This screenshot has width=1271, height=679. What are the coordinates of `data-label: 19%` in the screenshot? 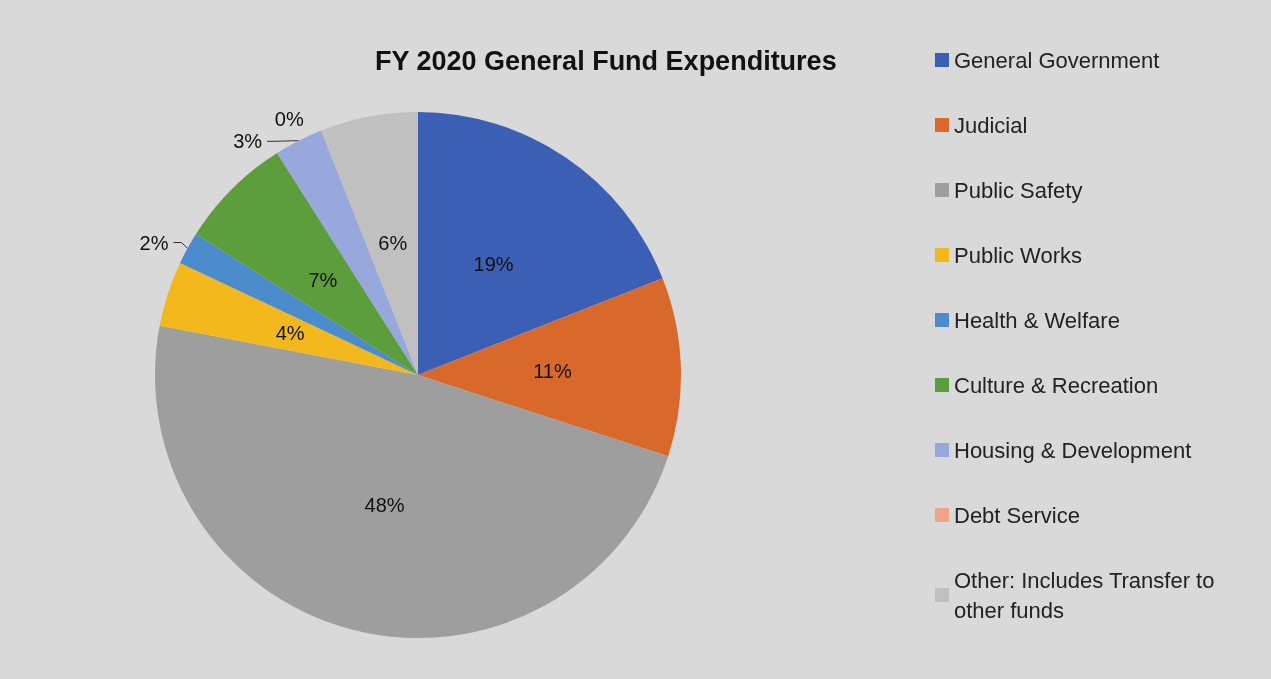 It's located at (493, 263).